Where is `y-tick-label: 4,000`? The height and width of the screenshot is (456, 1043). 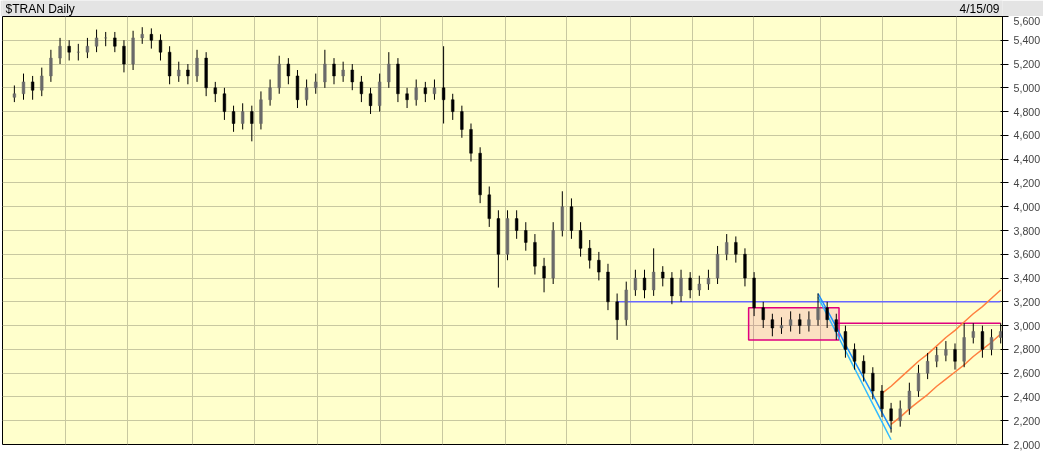 y-tick-label: 4,000 is located at coordinates (1027, 206).